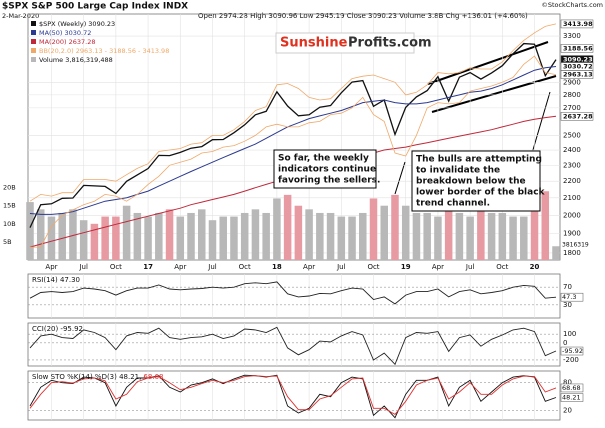 The width and height of the screenshot is (605, 428). Describe the element at coordinates (571, 360) in the screenshot. I see `y-tick-label: -200` at that location.